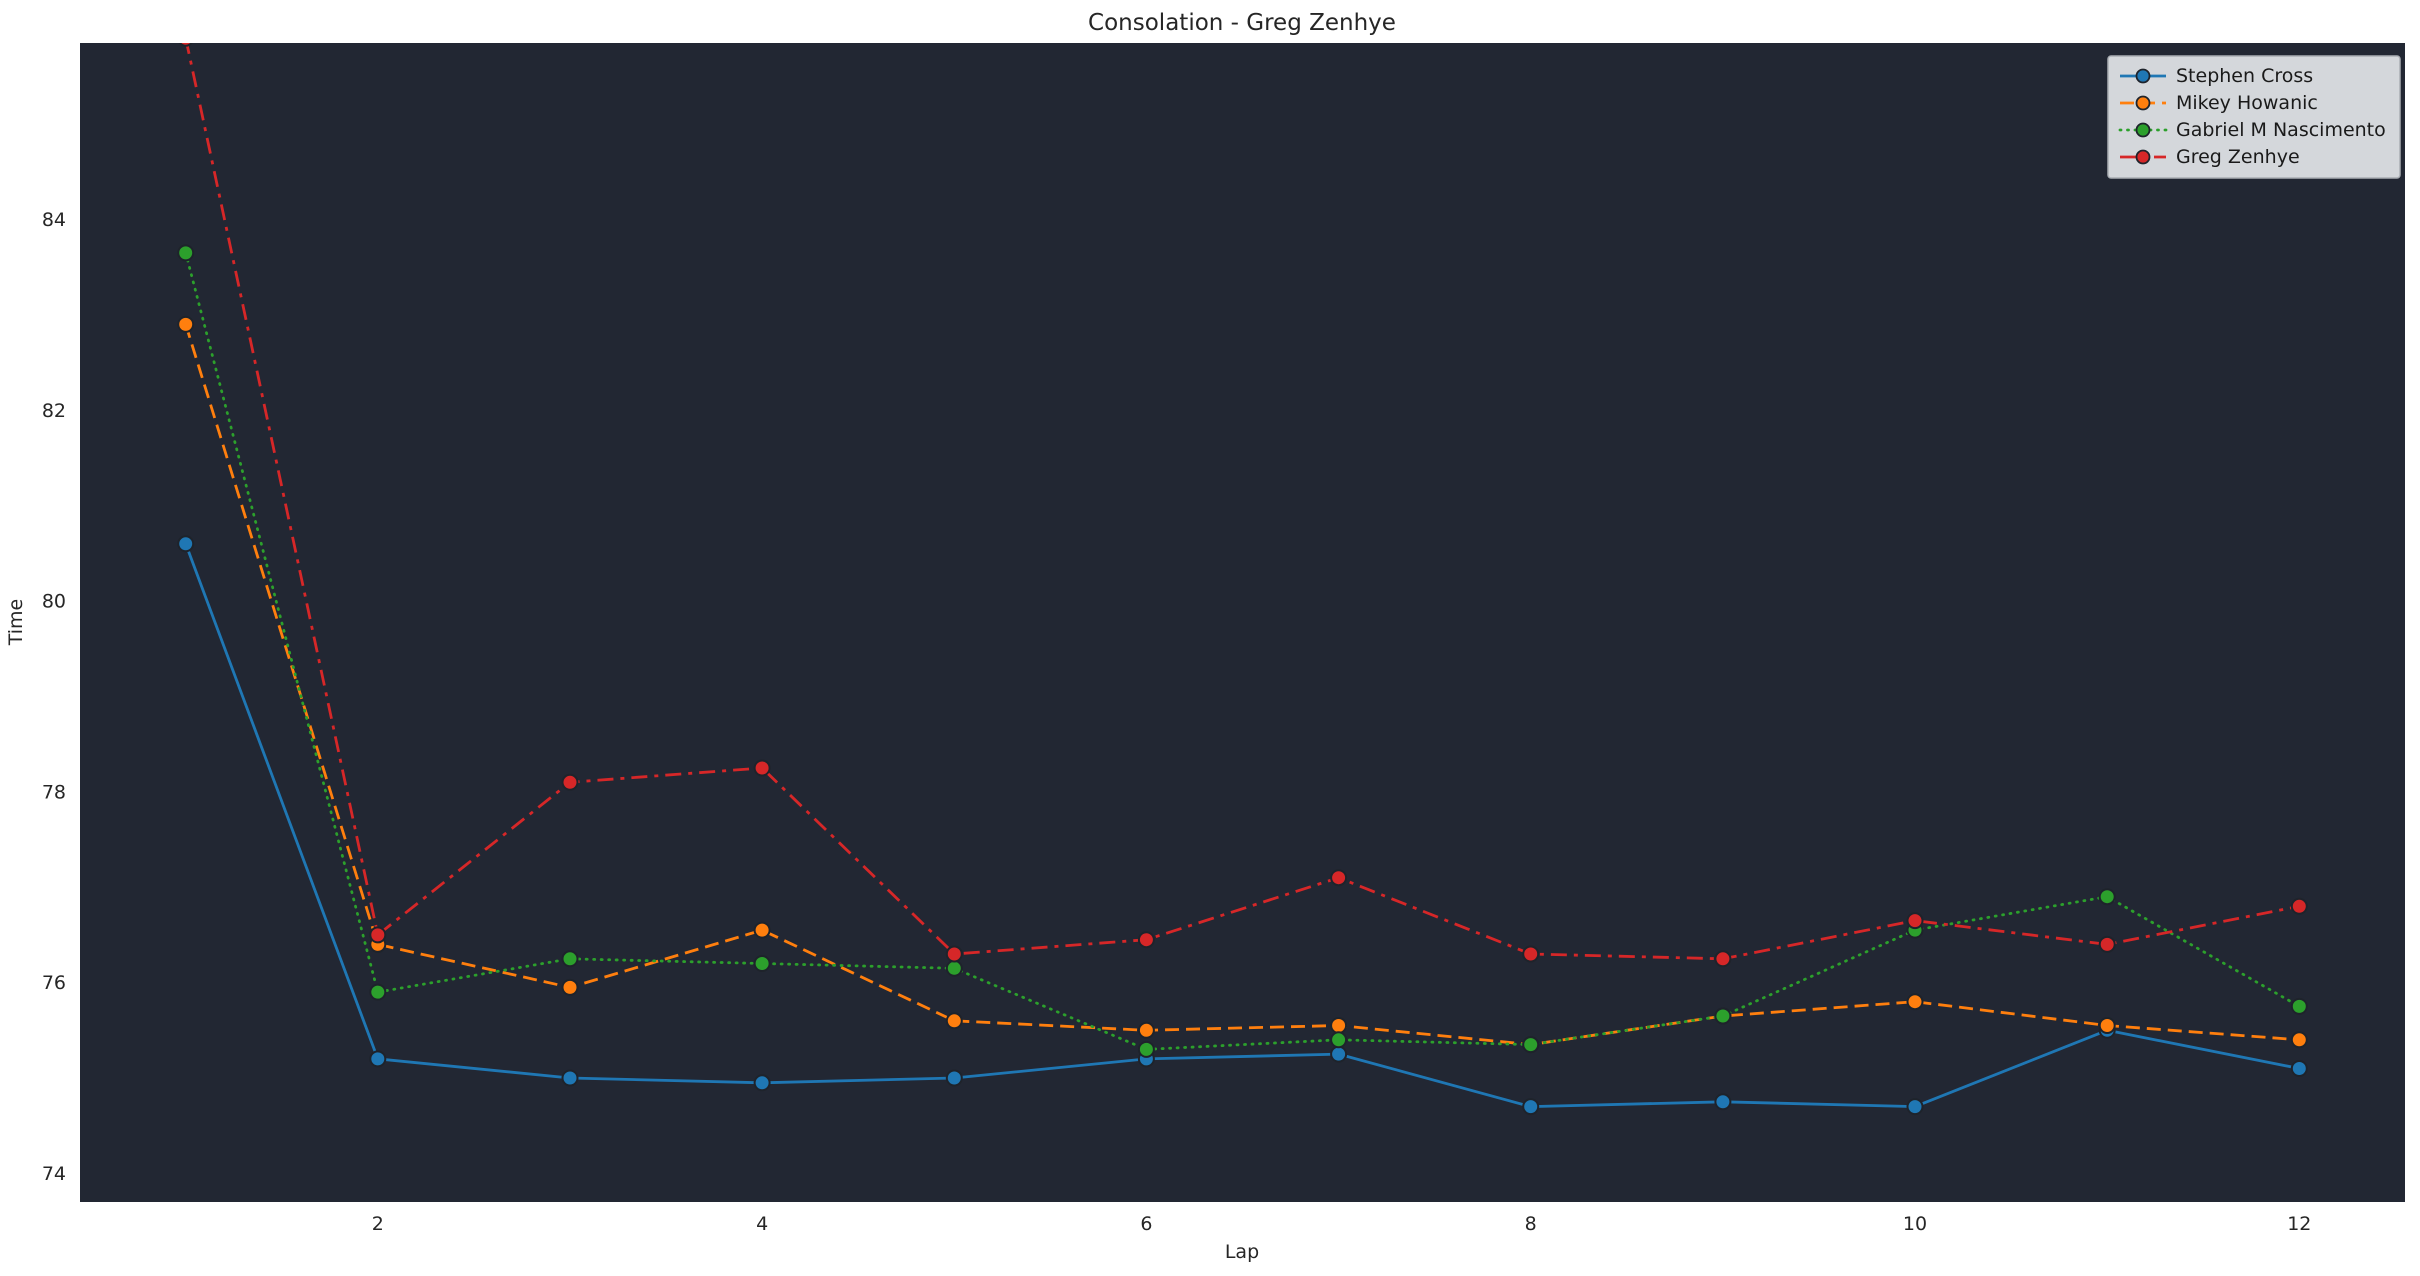 The height and width of the screenshot is (1276, 2420). I want to click on x-tick-label: 6, so click(1146, 1224).